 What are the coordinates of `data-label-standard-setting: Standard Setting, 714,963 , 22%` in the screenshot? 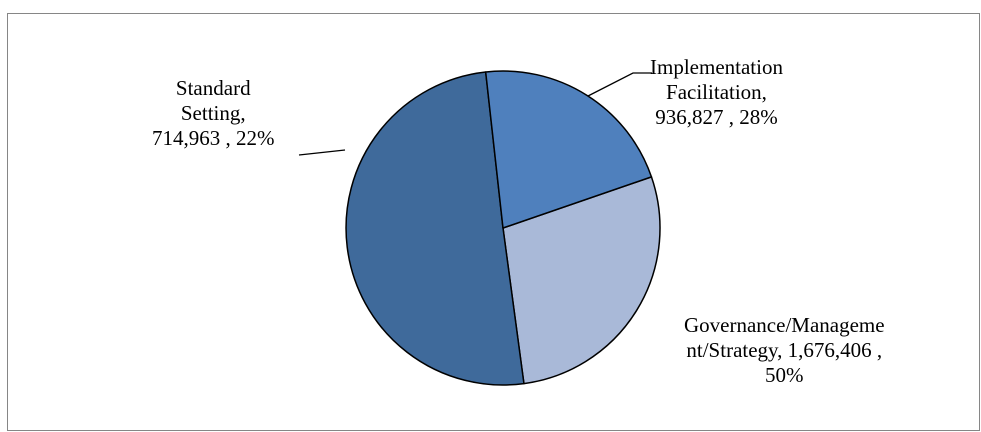 It's located at (213, 113).